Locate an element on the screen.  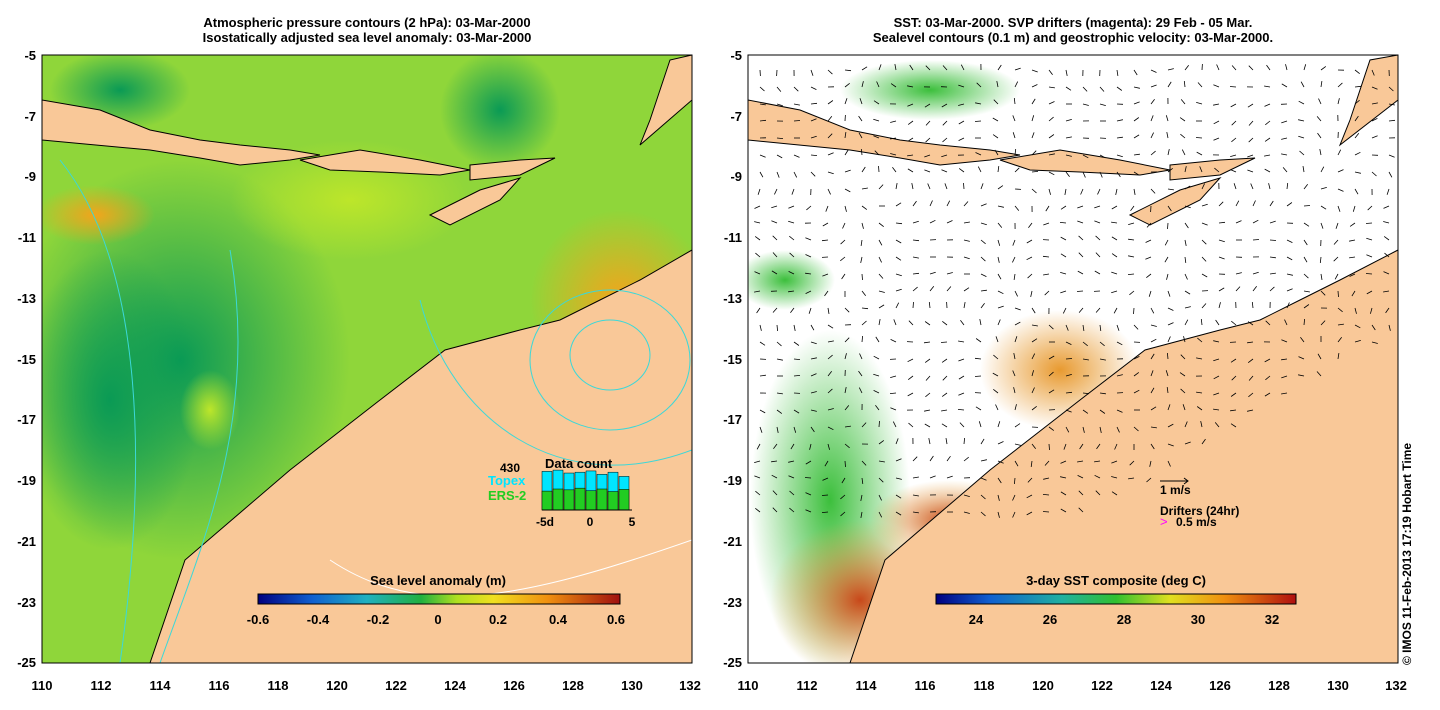
lon-label: 132 is located at coordinates (1396, 685).